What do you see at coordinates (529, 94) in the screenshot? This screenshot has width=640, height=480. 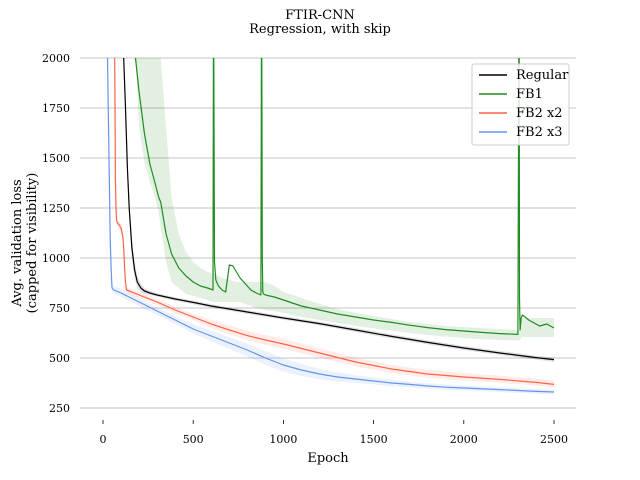 I see `legend-label-fb1: FB1` at bounding box center [529, 94].